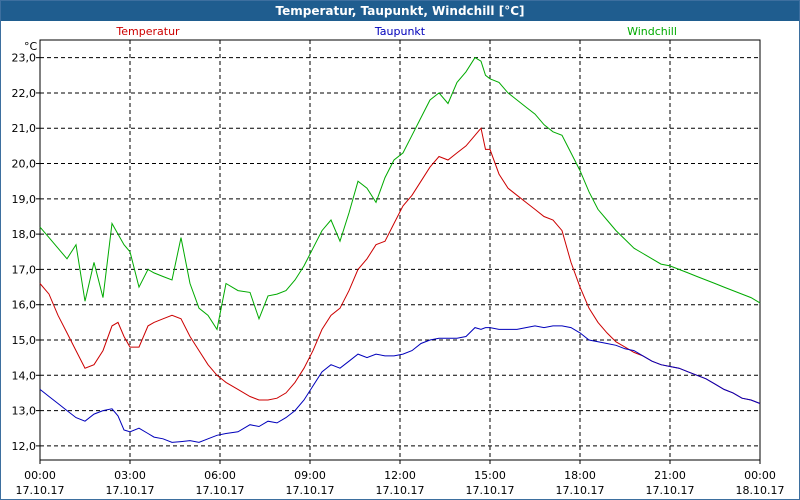 The image size is (800, 500). Describe the element at coordinates (580, 475) in the screenshot. I see `x-tick-time: 18:00` at that location.